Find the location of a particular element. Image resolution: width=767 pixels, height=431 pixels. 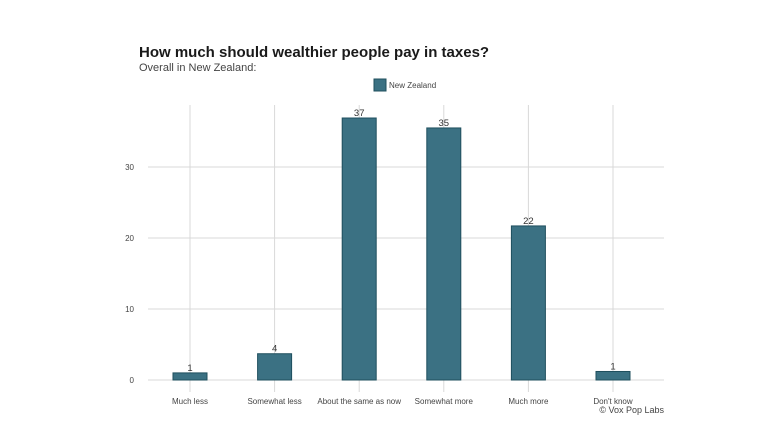

bar-value-label: 37 is located at coordinates (359, 113).